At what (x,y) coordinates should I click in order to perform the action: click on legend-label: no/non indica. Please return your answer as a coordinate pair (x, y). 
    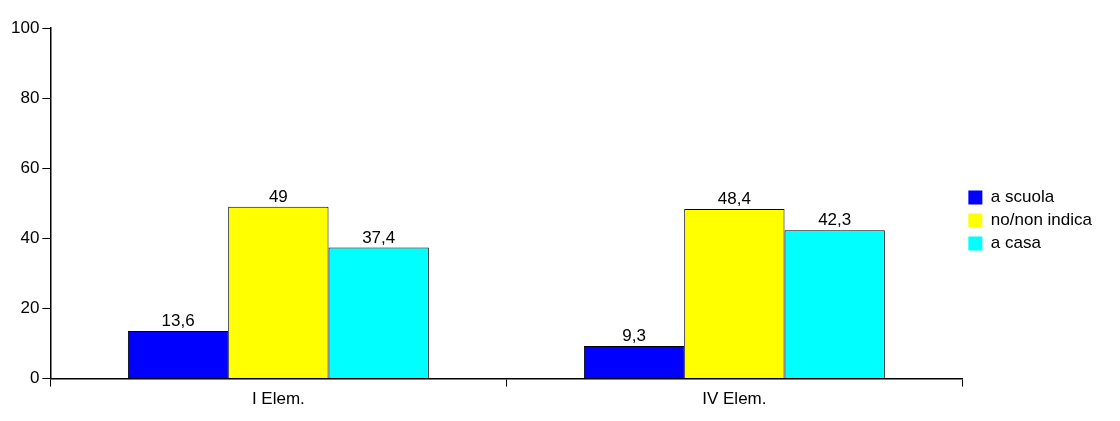
    Looking at the image, I should click on (1041, 220).